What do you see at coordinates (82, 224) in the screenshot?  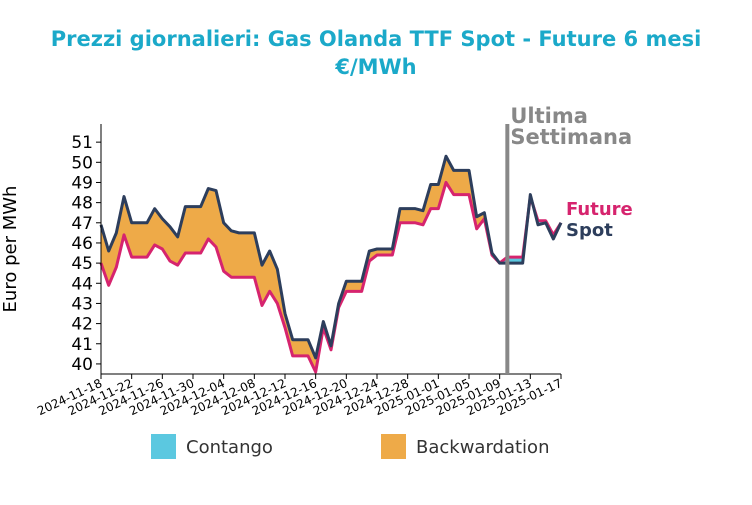 I see `y-tick-label: 47` at bounding box center [82, 224].